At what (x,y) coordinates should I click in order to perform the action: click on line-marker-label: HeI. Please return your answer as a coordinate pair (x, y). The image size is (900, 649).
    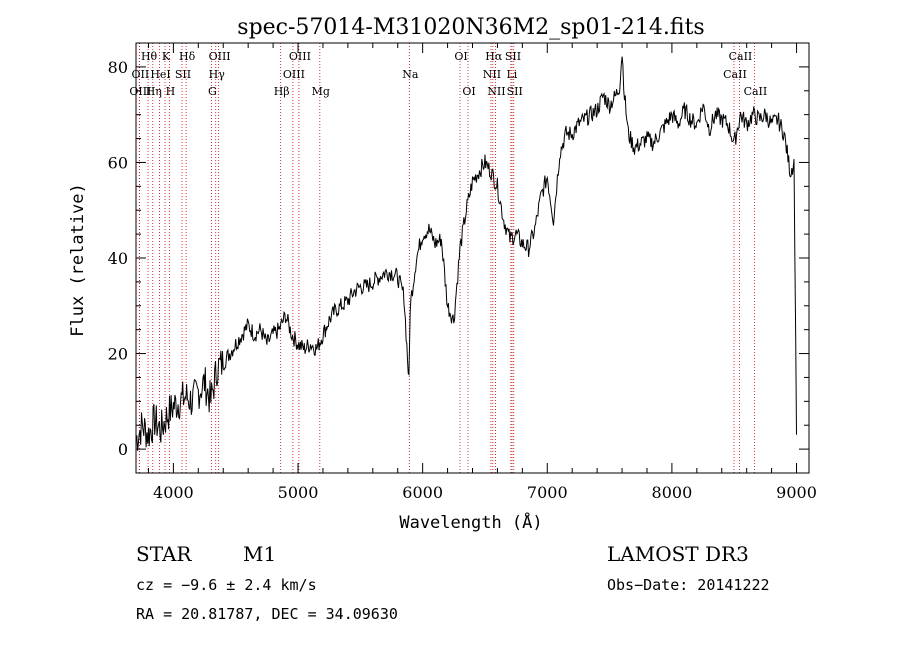
    Looking at the image, I should click on (160, 74).